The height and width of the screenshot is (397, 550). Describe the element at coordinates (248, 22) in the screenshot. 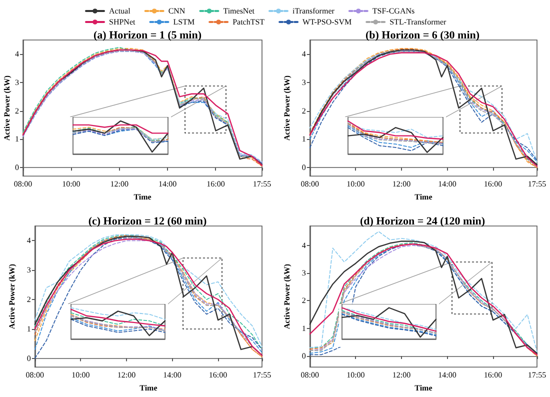

I see `legend-label: PatchTST` at that location.